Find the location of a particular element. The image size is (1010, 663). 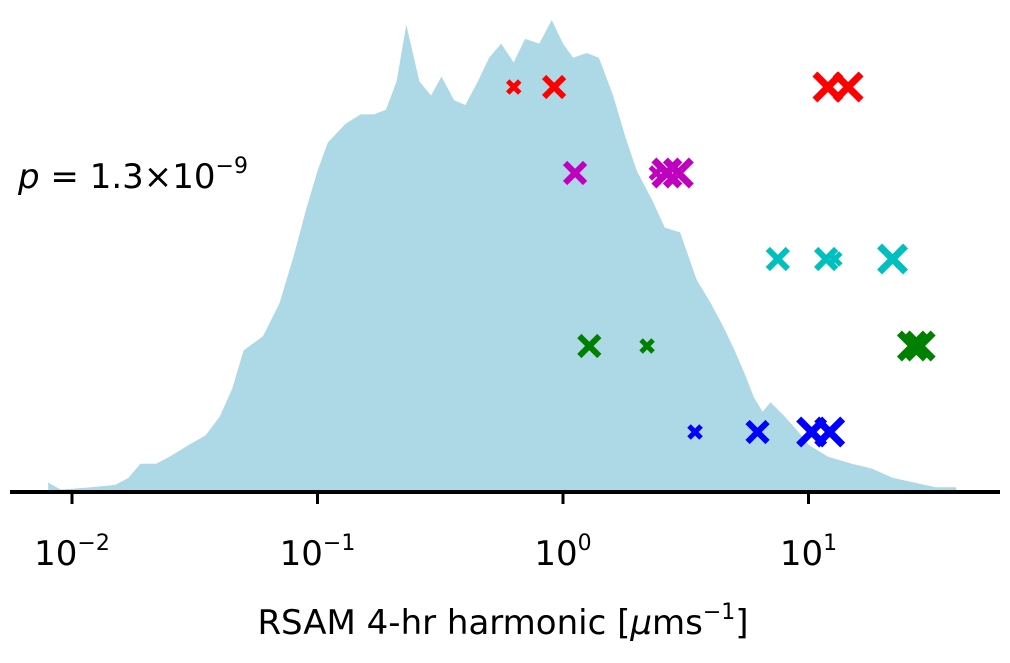

p-value-annotation: p = 1.3×10−9 is located at coordinates (132, 175).